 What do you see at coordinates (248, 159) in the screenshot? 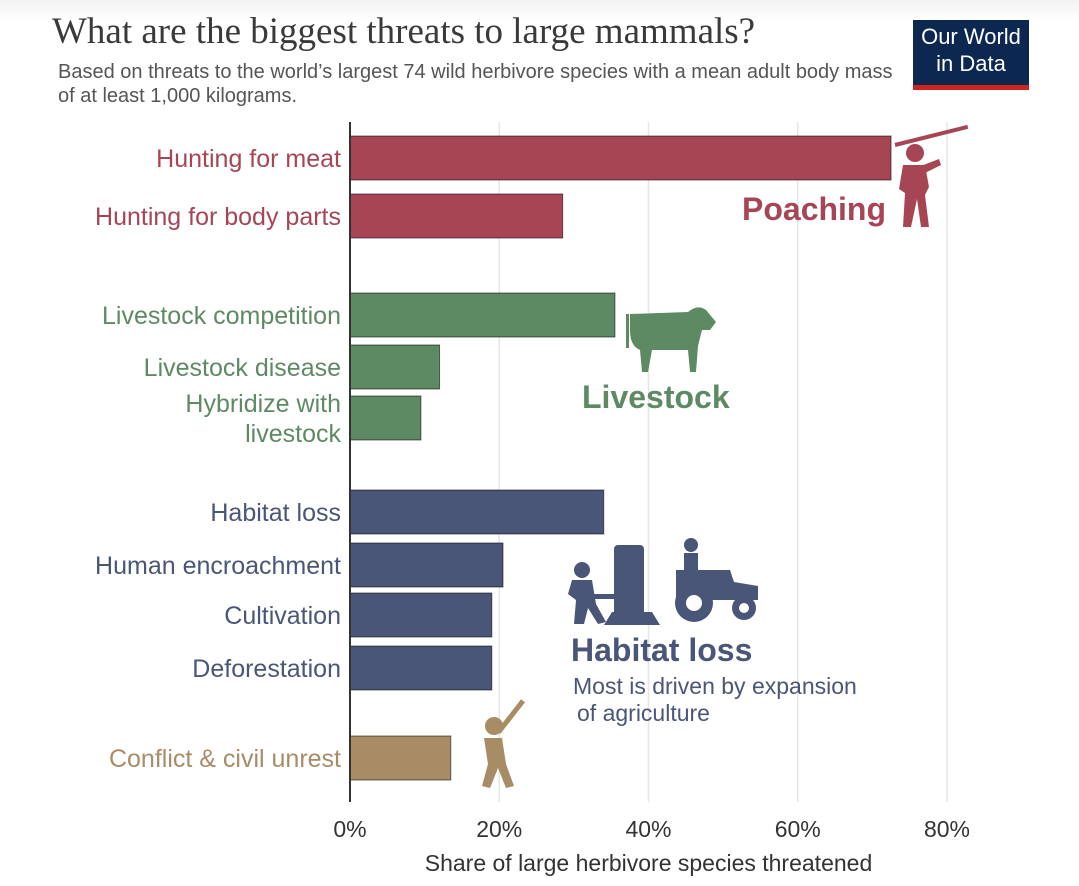
I see `category-label: Hunting for meat` at bounding box center [248, 159].